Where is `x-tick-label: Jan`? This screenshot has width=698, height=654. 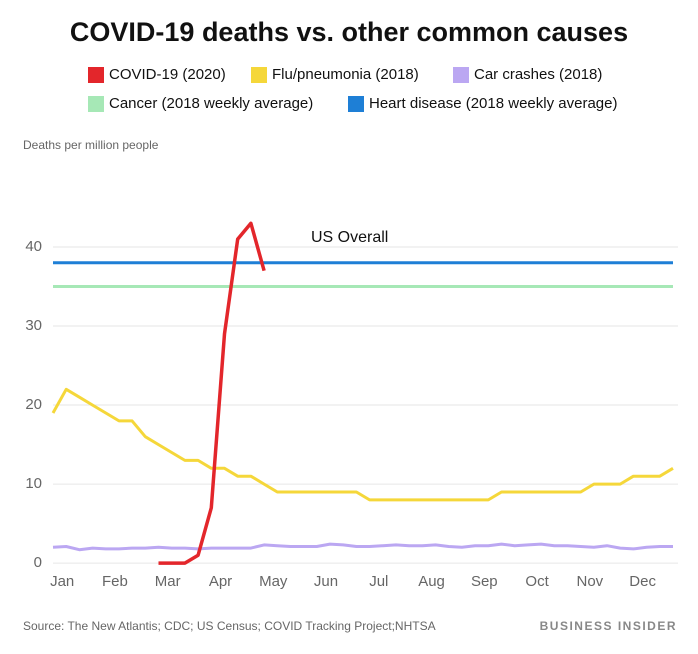
x-tick-label: Jan is located at coordinates (62, 581).